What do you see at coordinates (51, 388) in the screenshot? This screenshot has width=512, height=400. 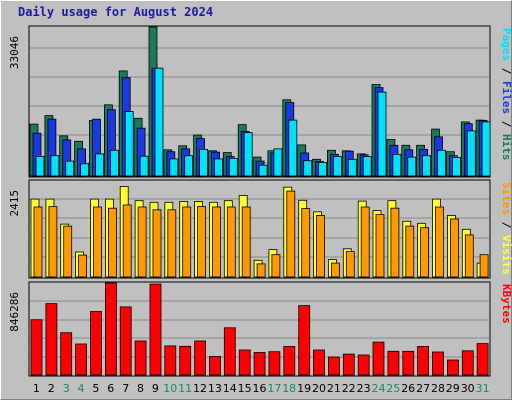 I see `x-tick-label-day-2: 2` at bounding box center [51, 388].